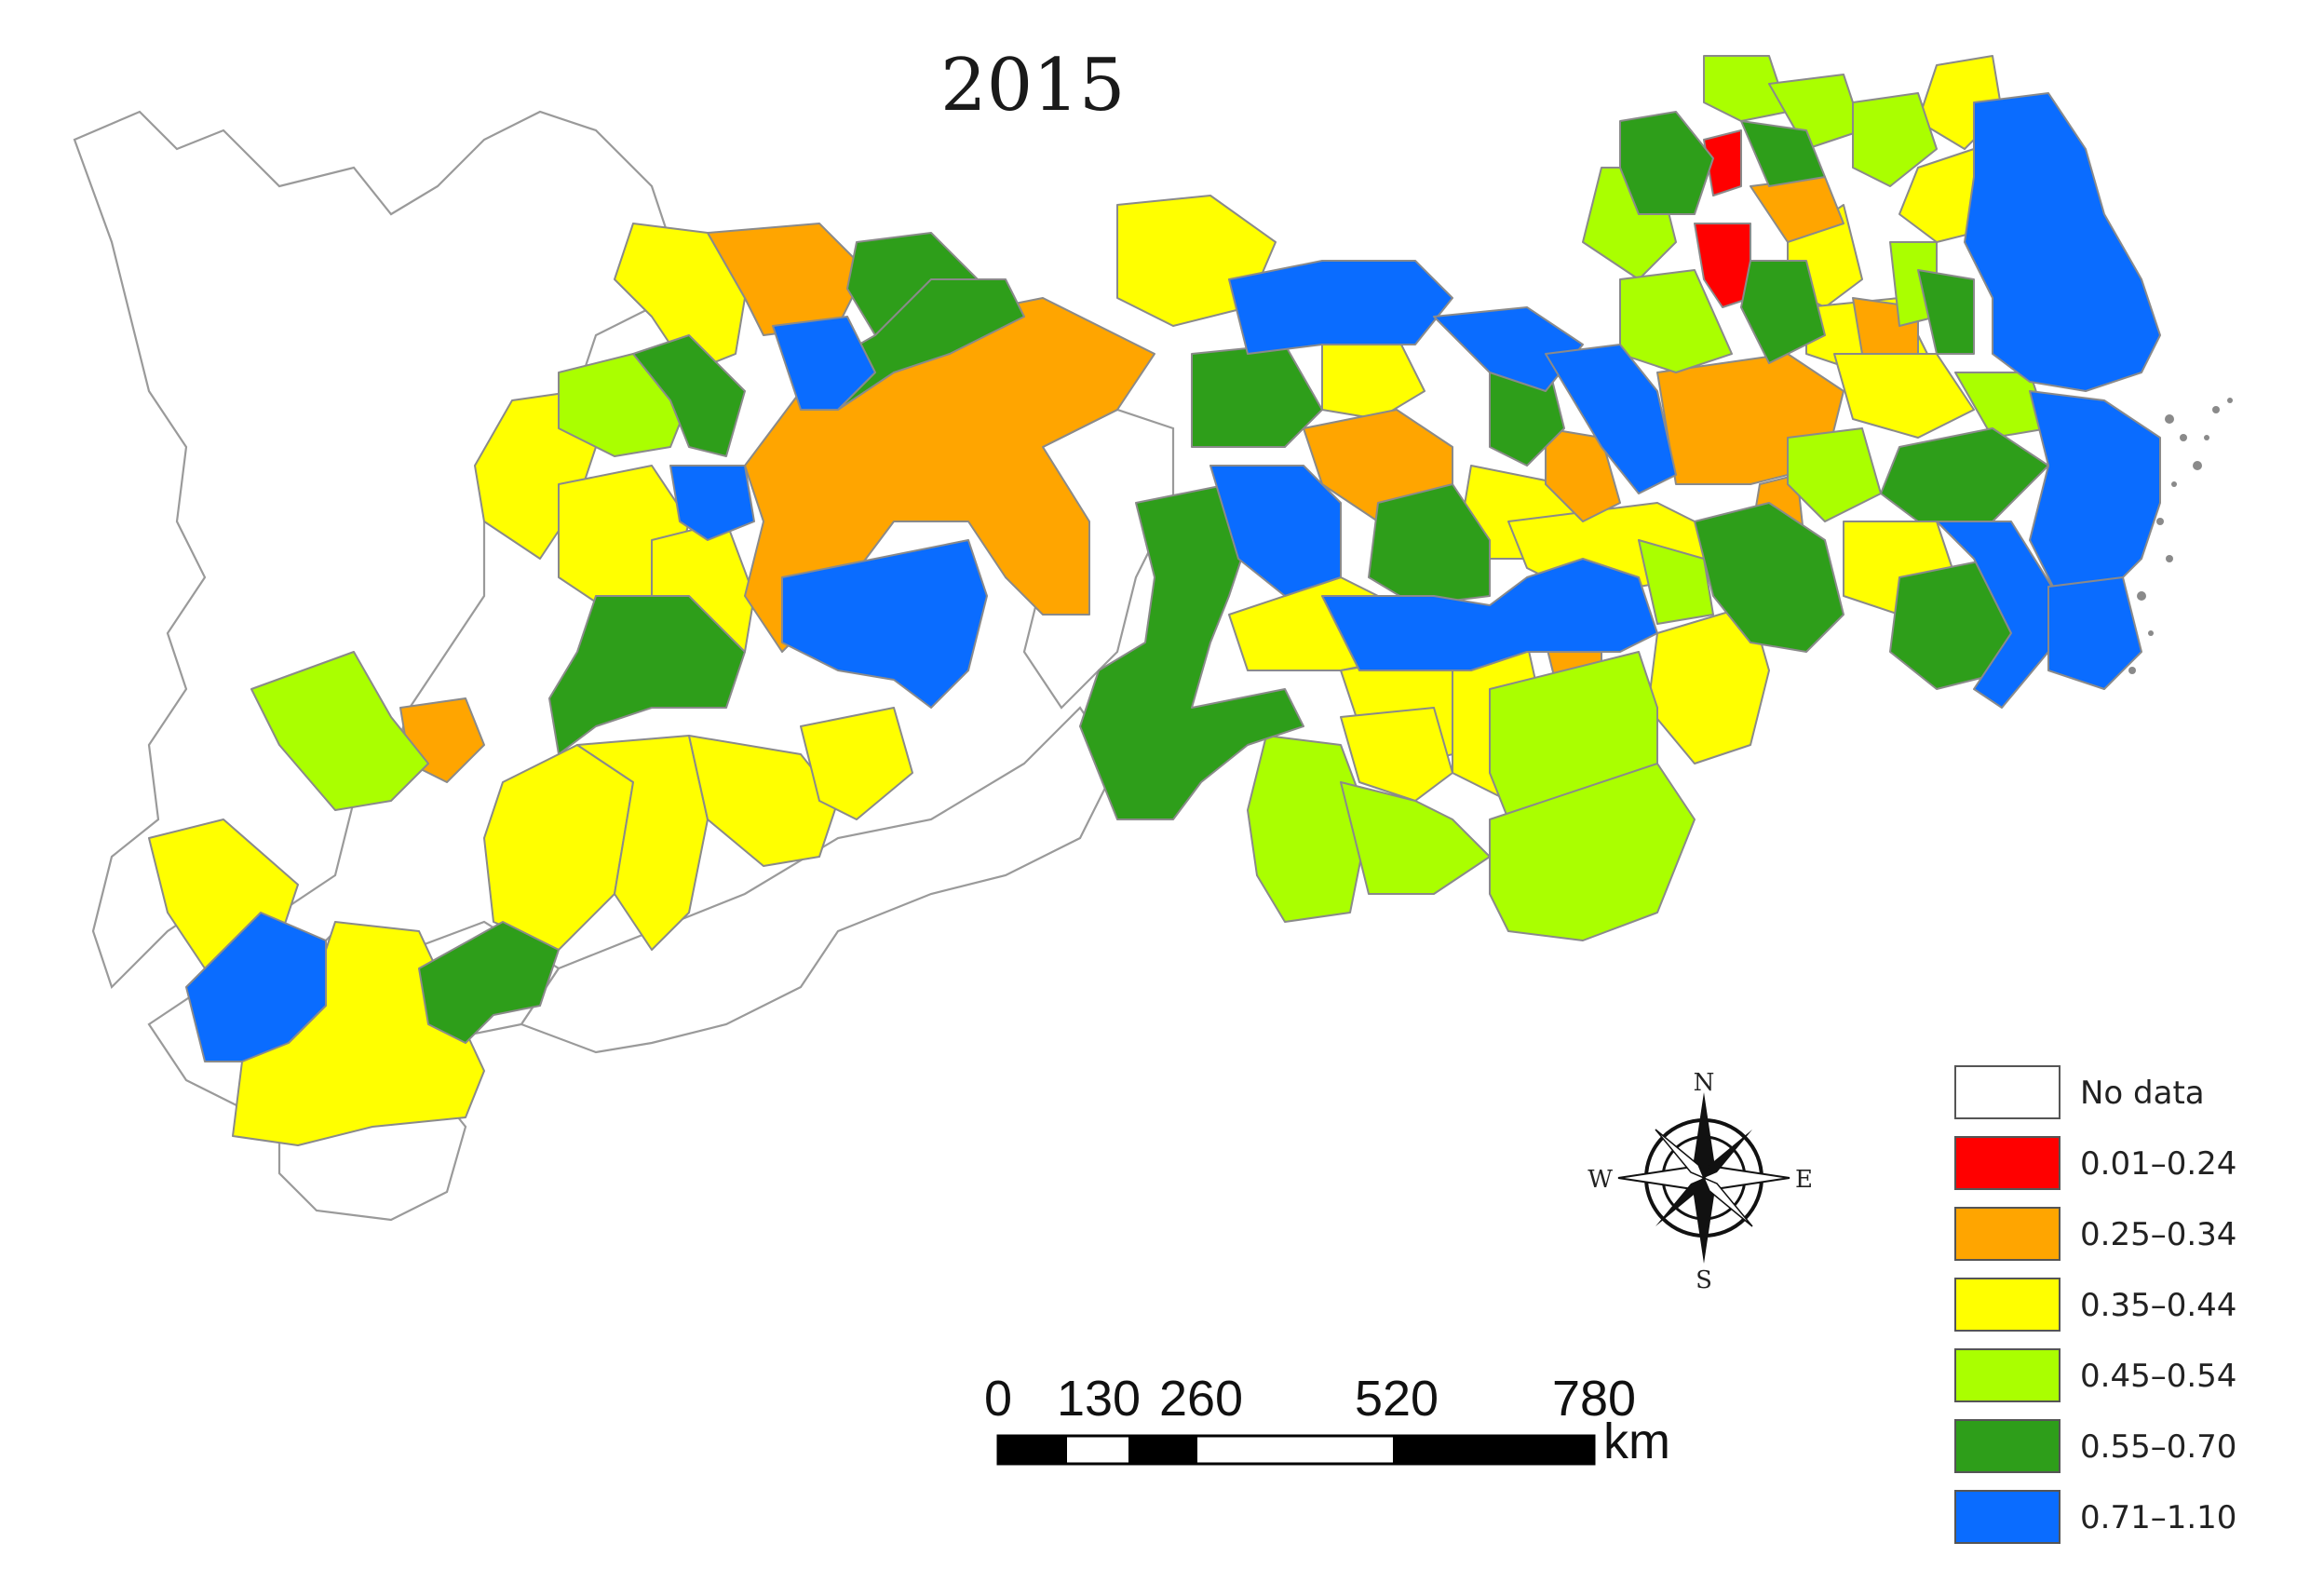 Image resolution: width=2324 pixels, height=1583 pixels. Describe the element at coordinates (1704, 1280) in the screenshot. I see `compass-south-label: S` at that location.